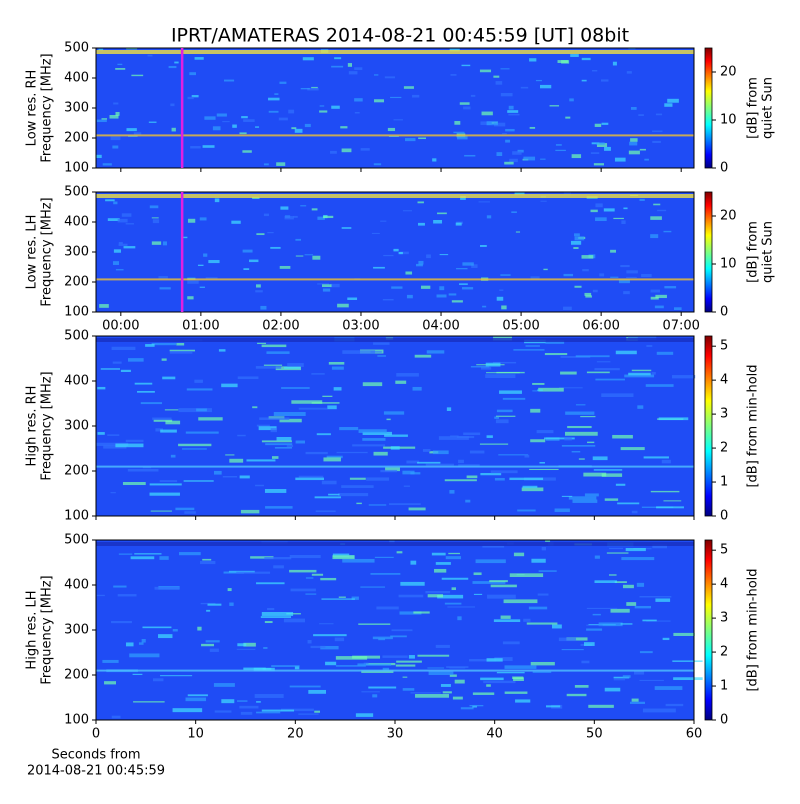  I want to click on x-tick-label: 03:00, so click(360, 326).